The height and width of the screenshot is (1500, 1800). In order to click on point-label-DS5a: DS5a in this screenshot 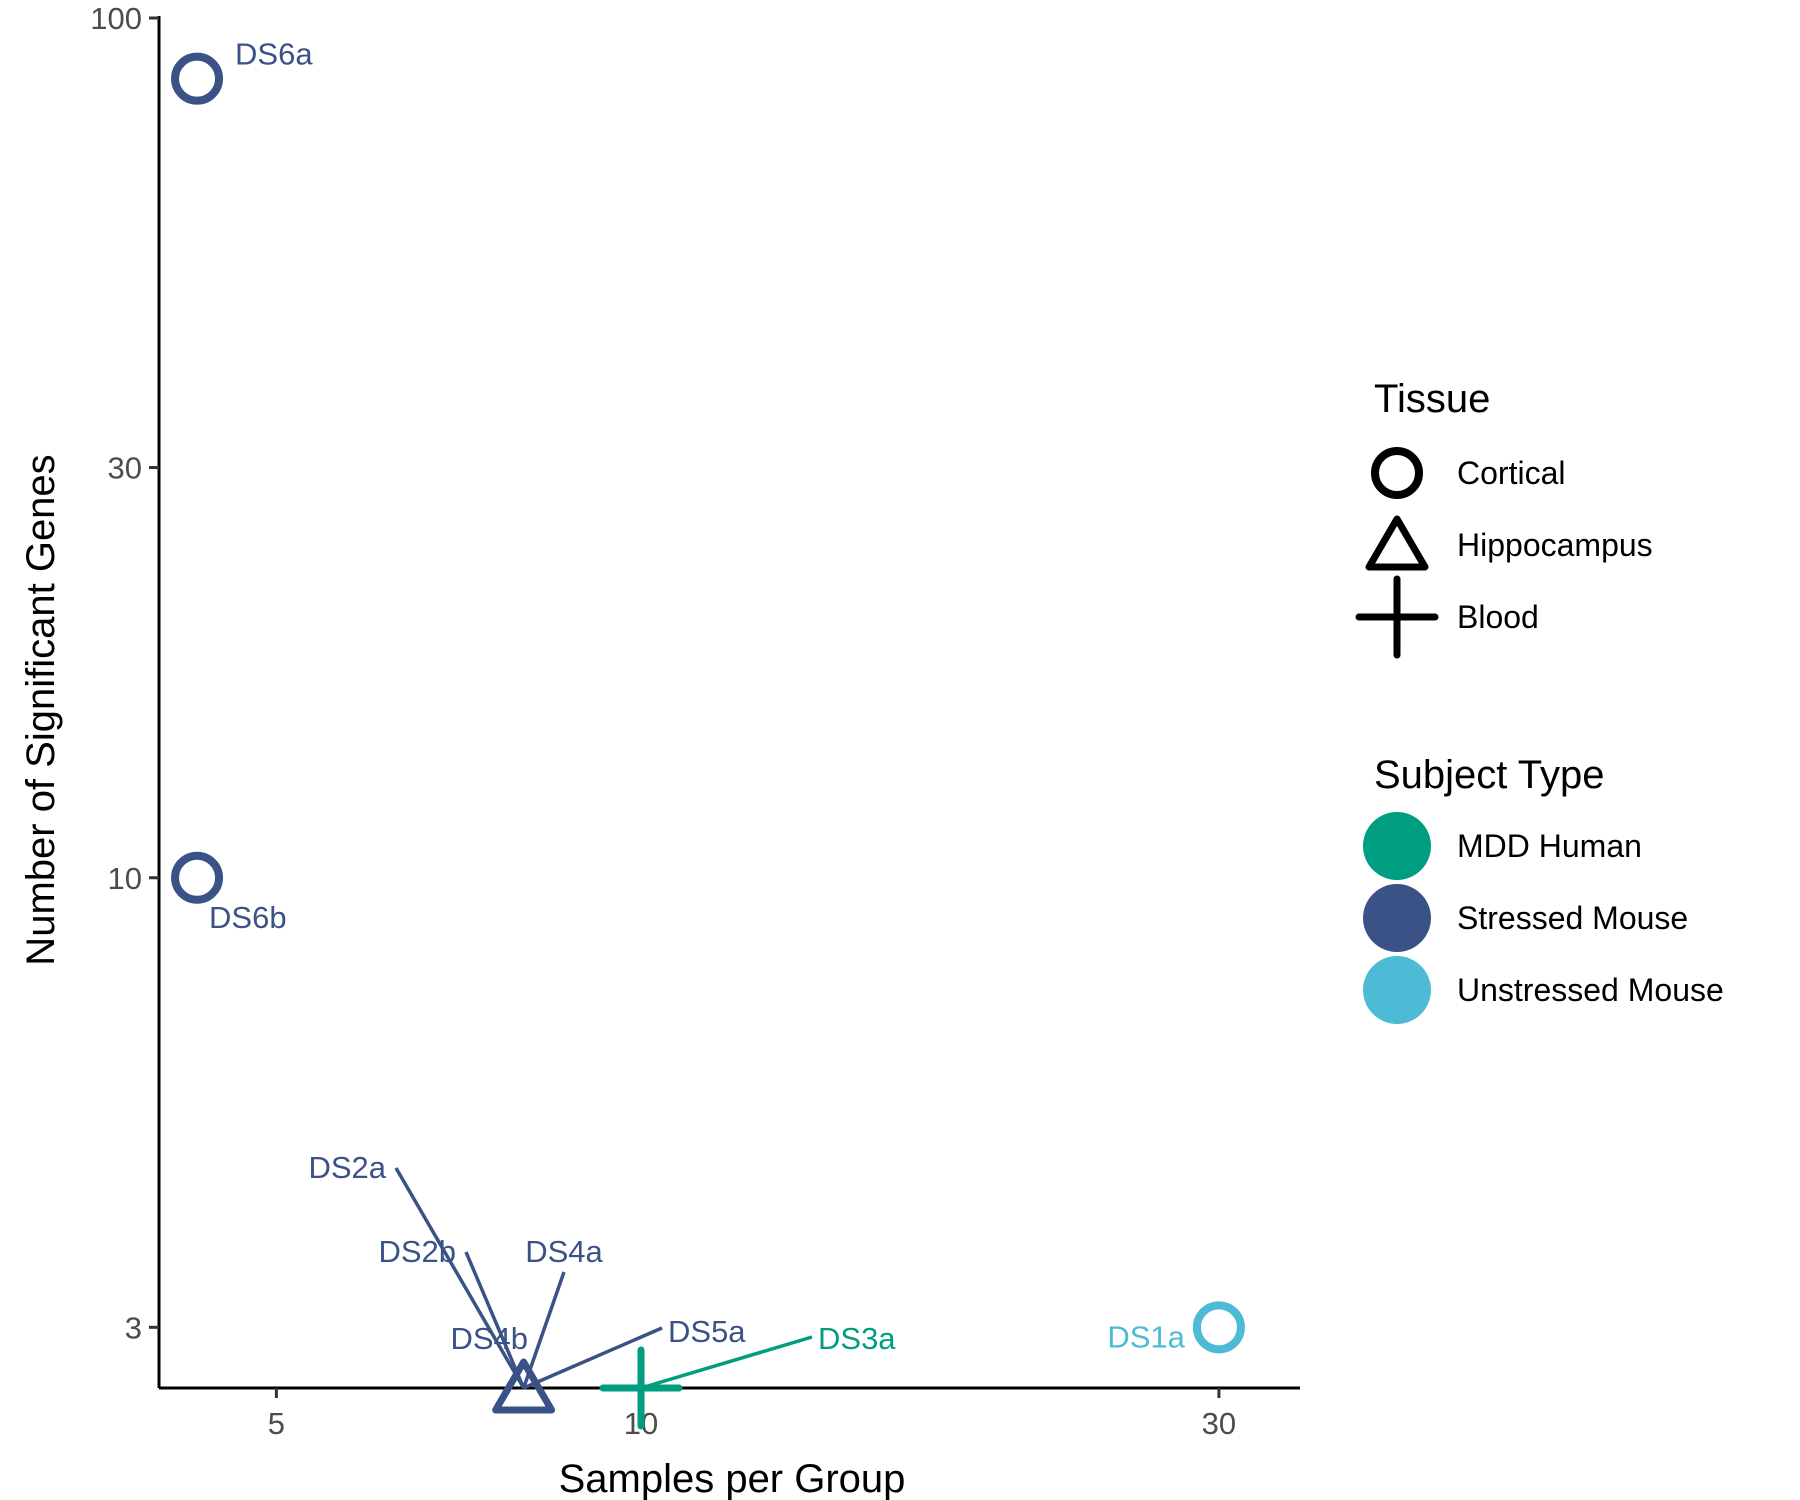, I will do `click(707, 1331)`.